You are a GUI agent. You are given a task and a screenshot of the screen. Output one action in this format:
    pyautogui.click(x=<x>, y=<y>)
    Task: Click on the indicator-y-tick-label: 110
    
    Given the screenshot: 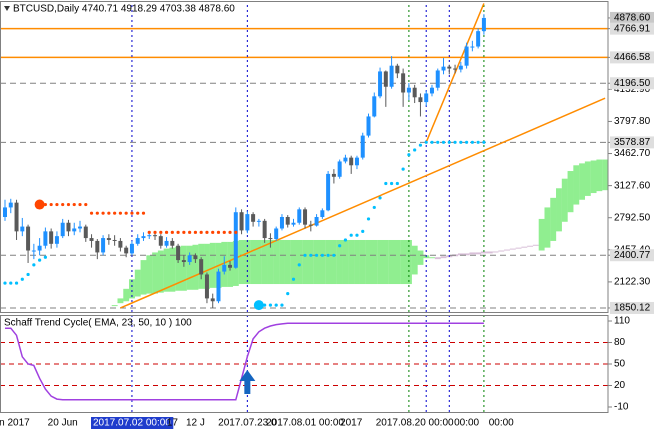 What is the action you would take?
    pyautogui.click(x=622, y=321)
    